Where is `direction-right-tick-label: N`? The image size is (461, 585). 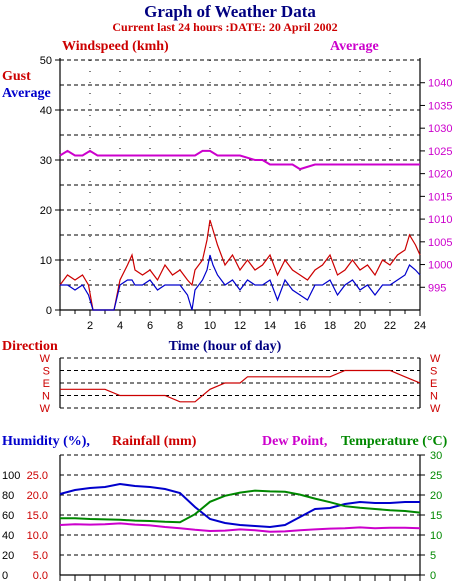 direction-right-tick-label: N is located at coordinates (434, 397).